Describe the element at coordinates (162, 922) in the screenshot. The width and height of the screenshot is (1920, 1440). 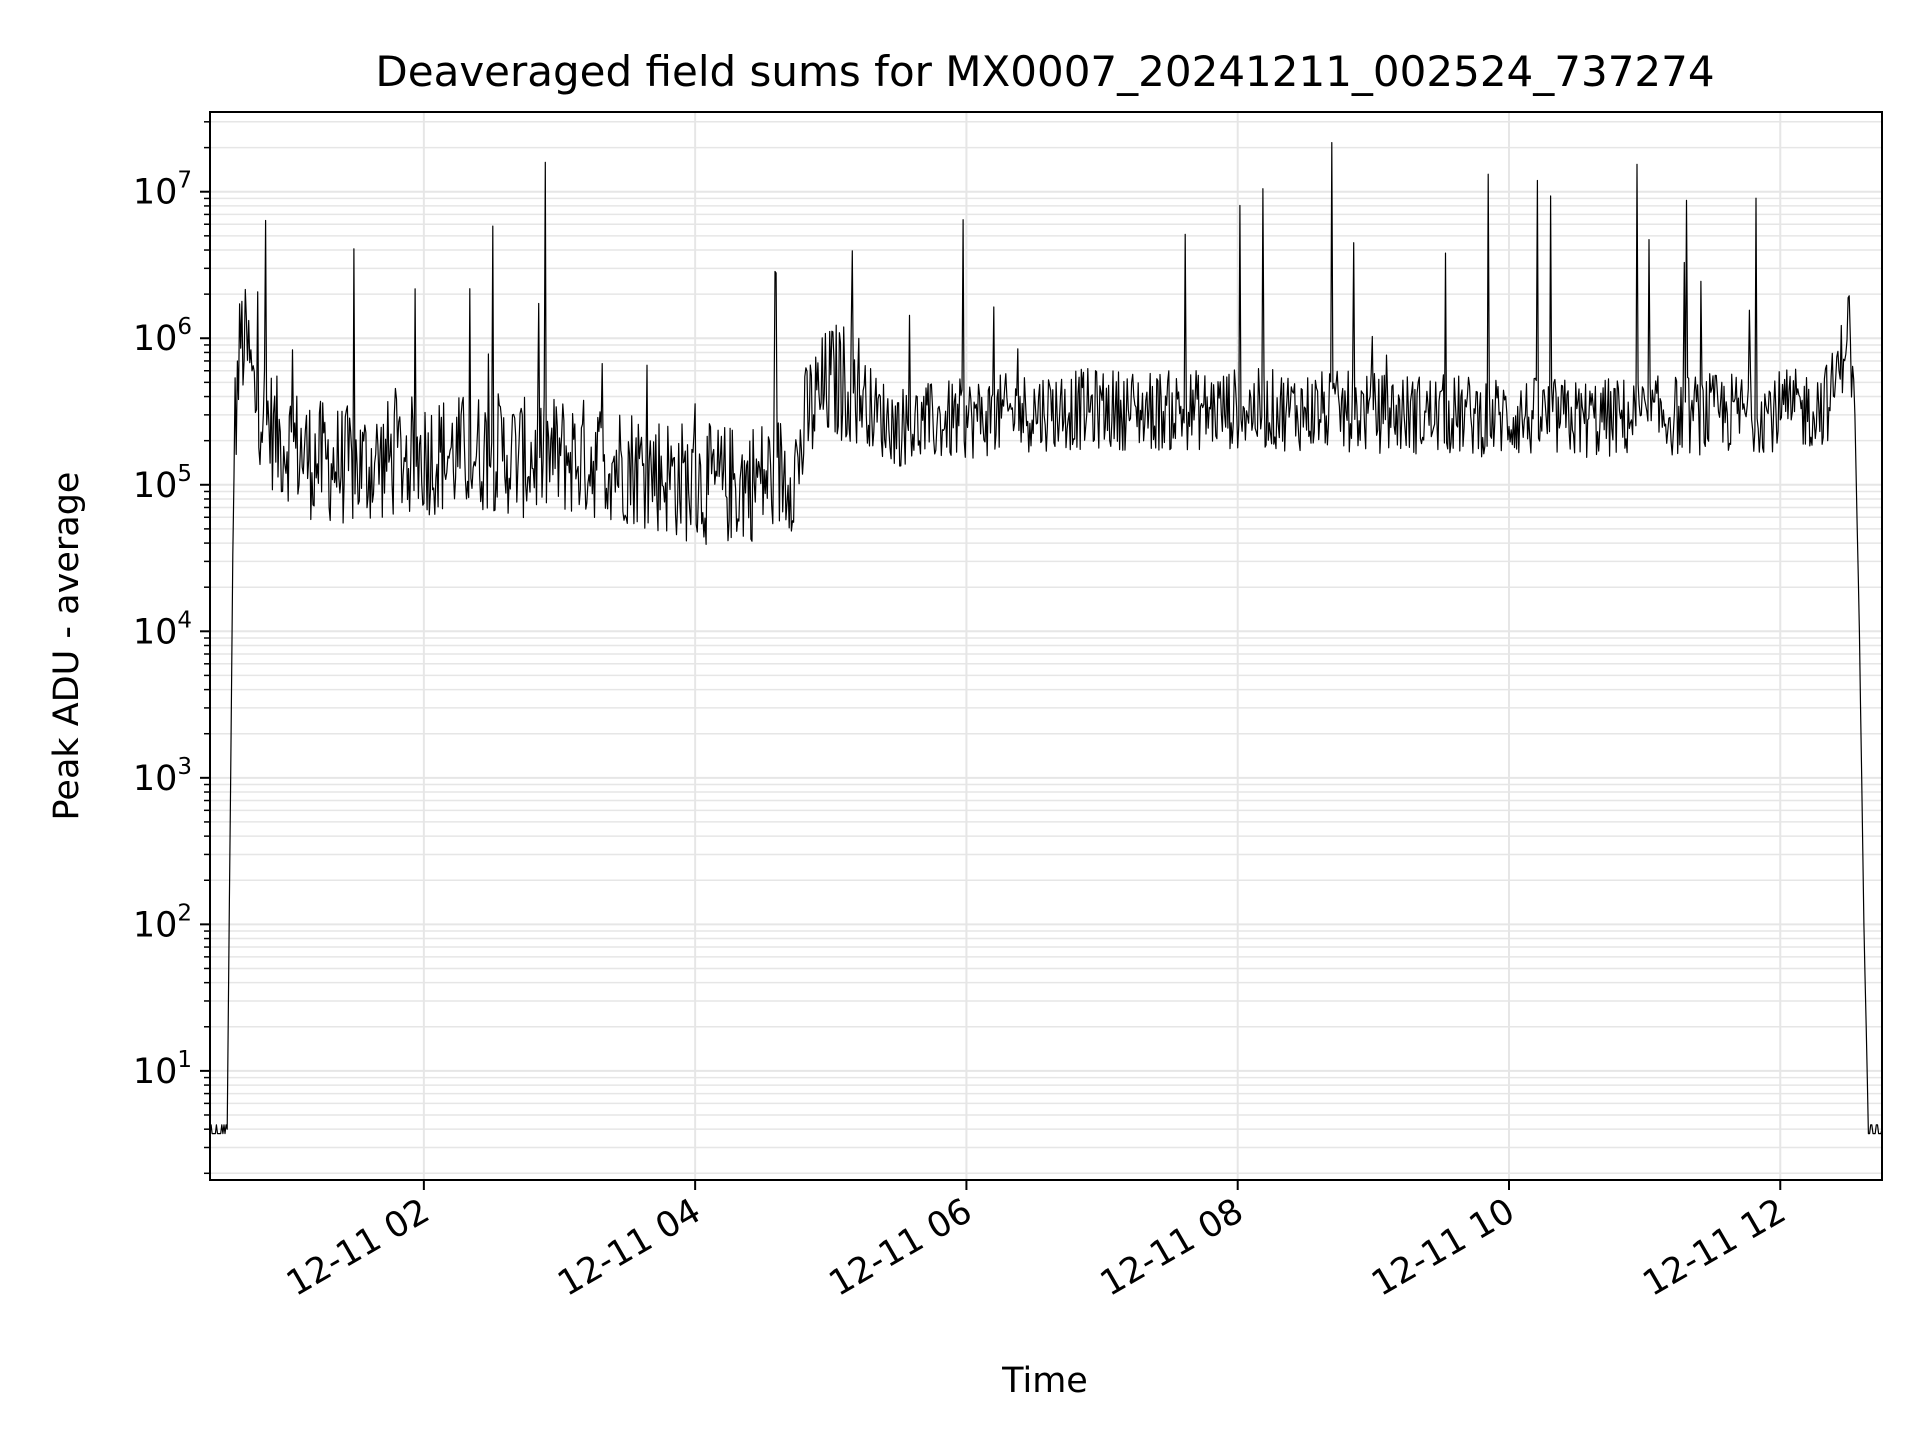
I see `y-tick-label: 10²` at that location.